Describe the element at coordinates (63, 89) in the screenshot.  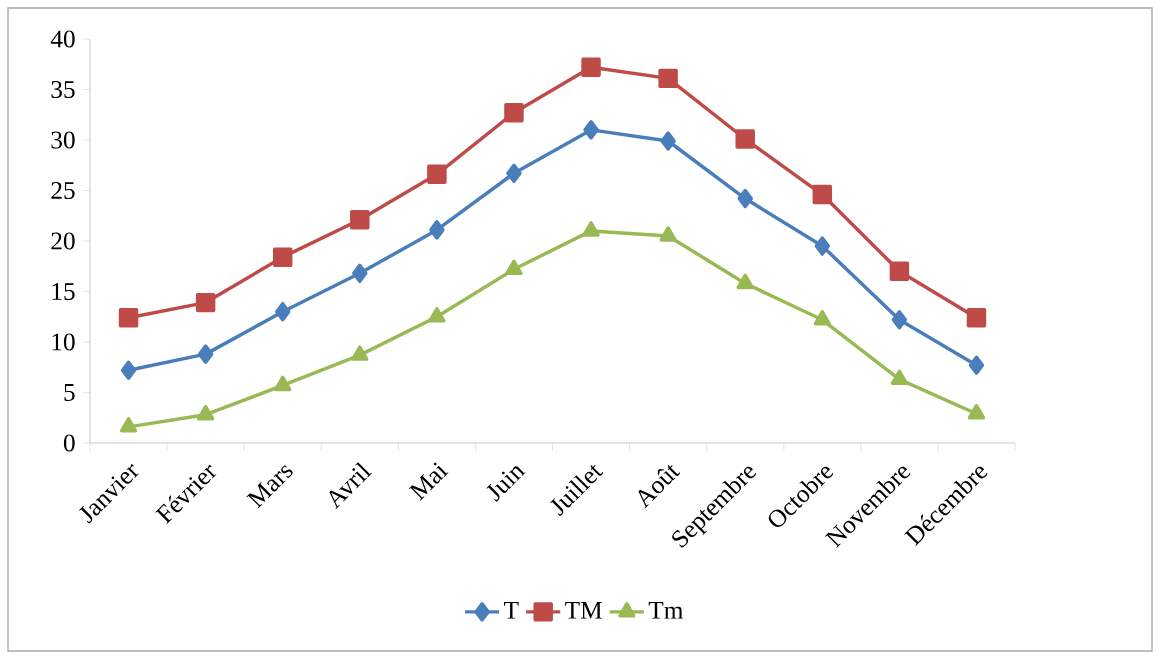
I see `y-tick-label: 35` at that location.